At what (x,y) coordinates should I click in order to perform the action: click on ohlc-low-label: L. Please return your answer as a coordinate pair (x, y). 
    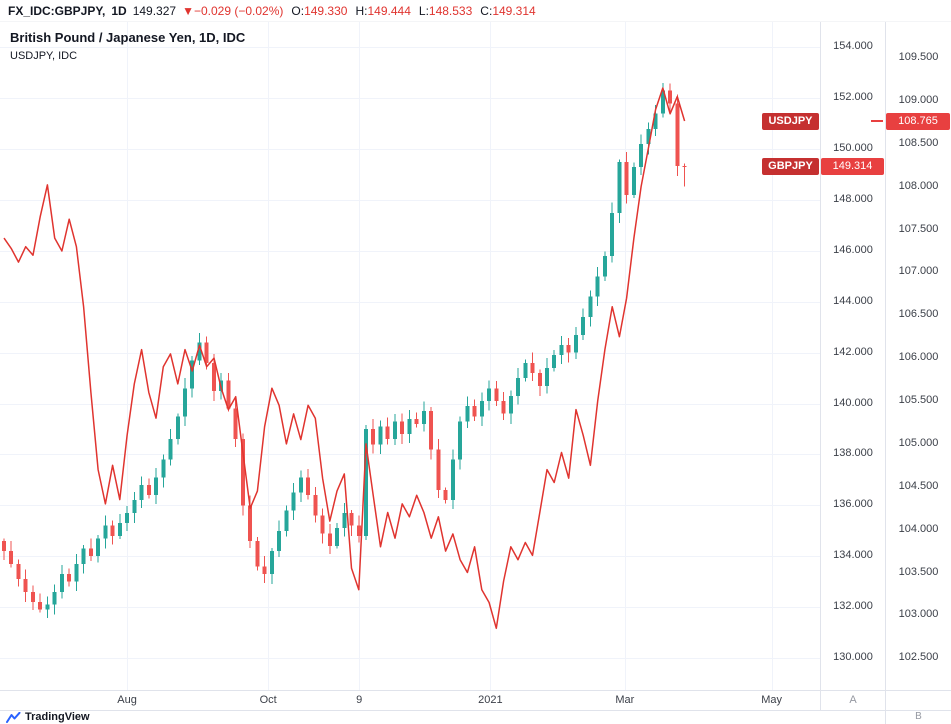
    Looking at the image, I should click on (422, 10).